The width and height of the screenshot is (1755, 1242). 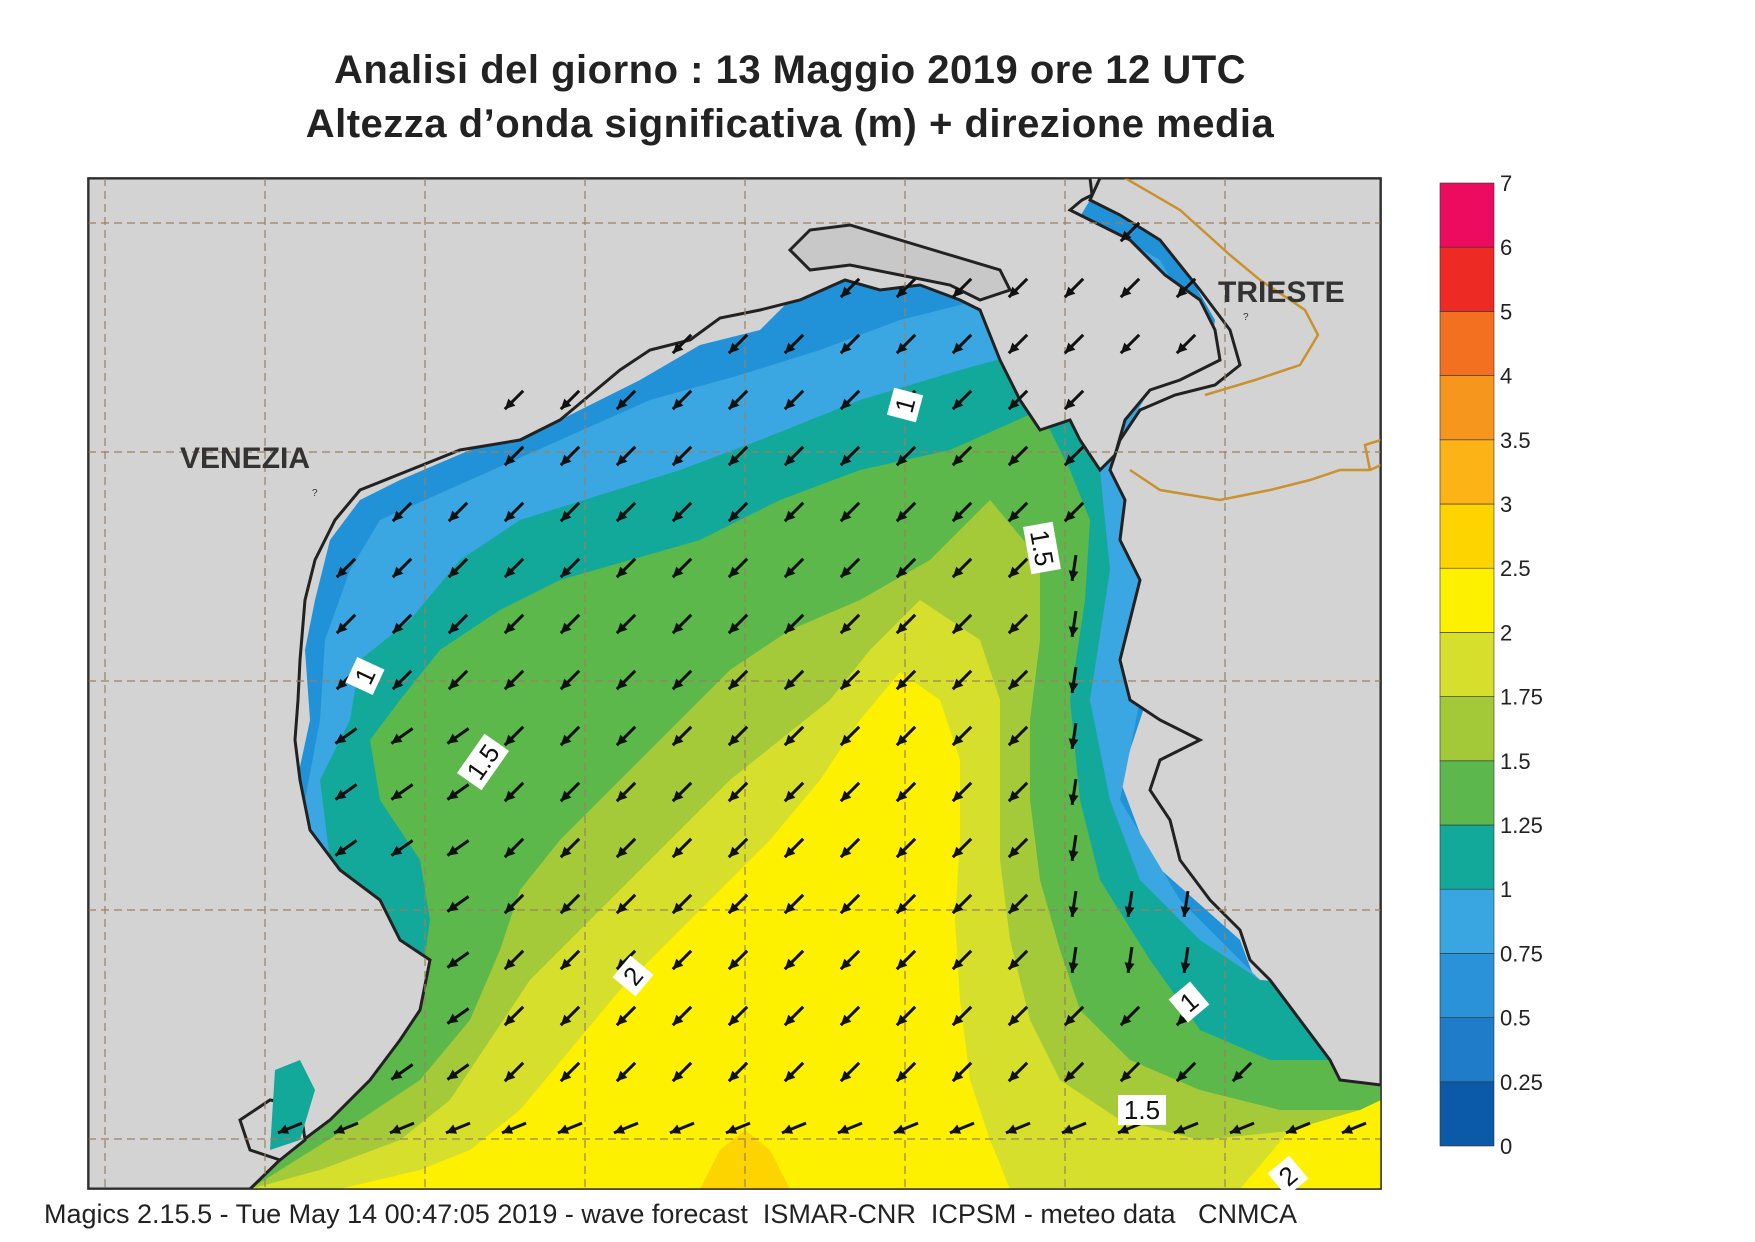 I want to click on colorbar-tick-label: 5, so click(x=1506, y=311).